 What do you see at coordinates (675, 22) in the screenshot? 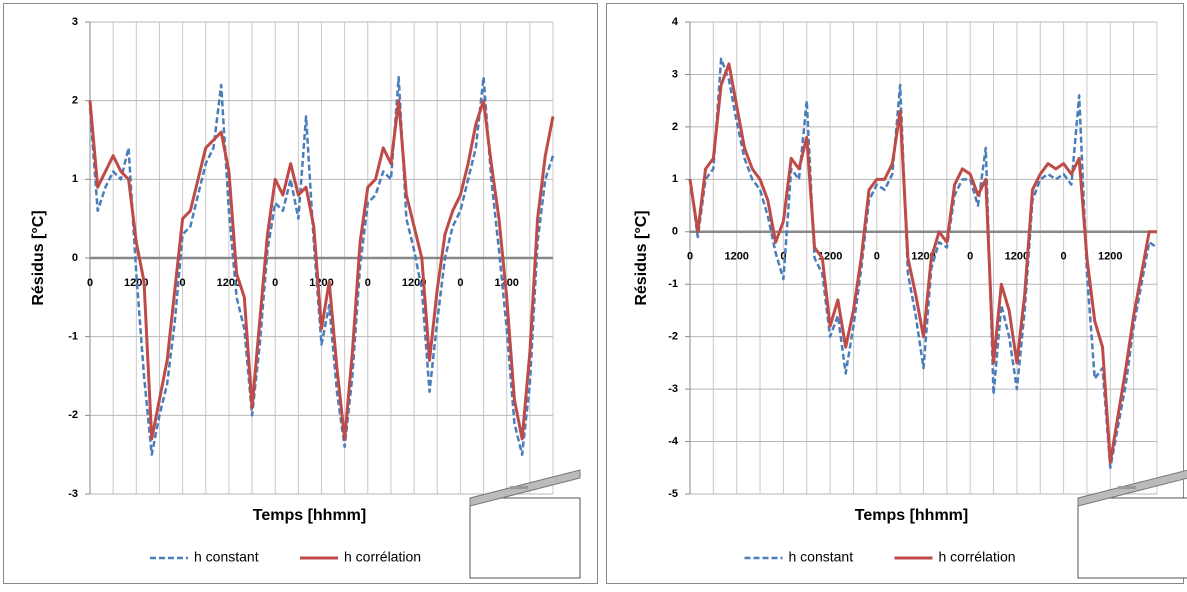
I see `y-tick-label: 4` at bounding box center [675, 22].